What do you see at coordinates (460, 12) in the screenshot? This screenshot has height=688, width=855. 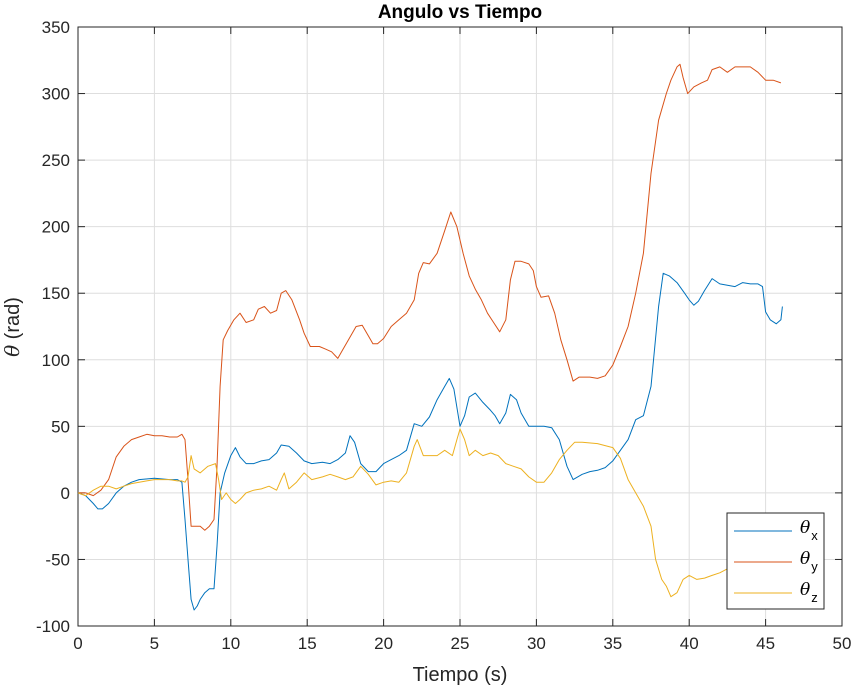 I see `chart-title: Angulo vs Tiempo` at bounding box center [460, 12].